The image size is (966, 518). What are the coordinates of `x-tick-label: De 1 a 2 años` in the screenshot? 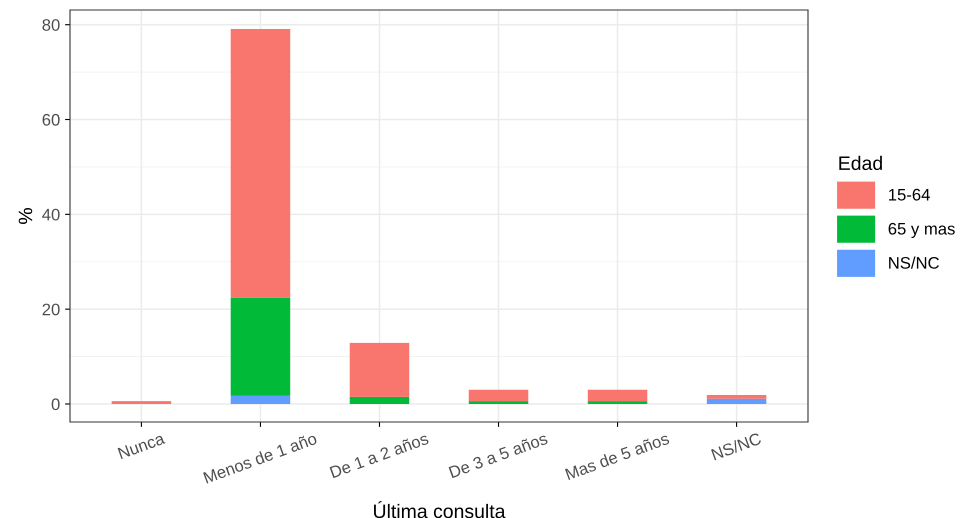 It's located at (379, 455).